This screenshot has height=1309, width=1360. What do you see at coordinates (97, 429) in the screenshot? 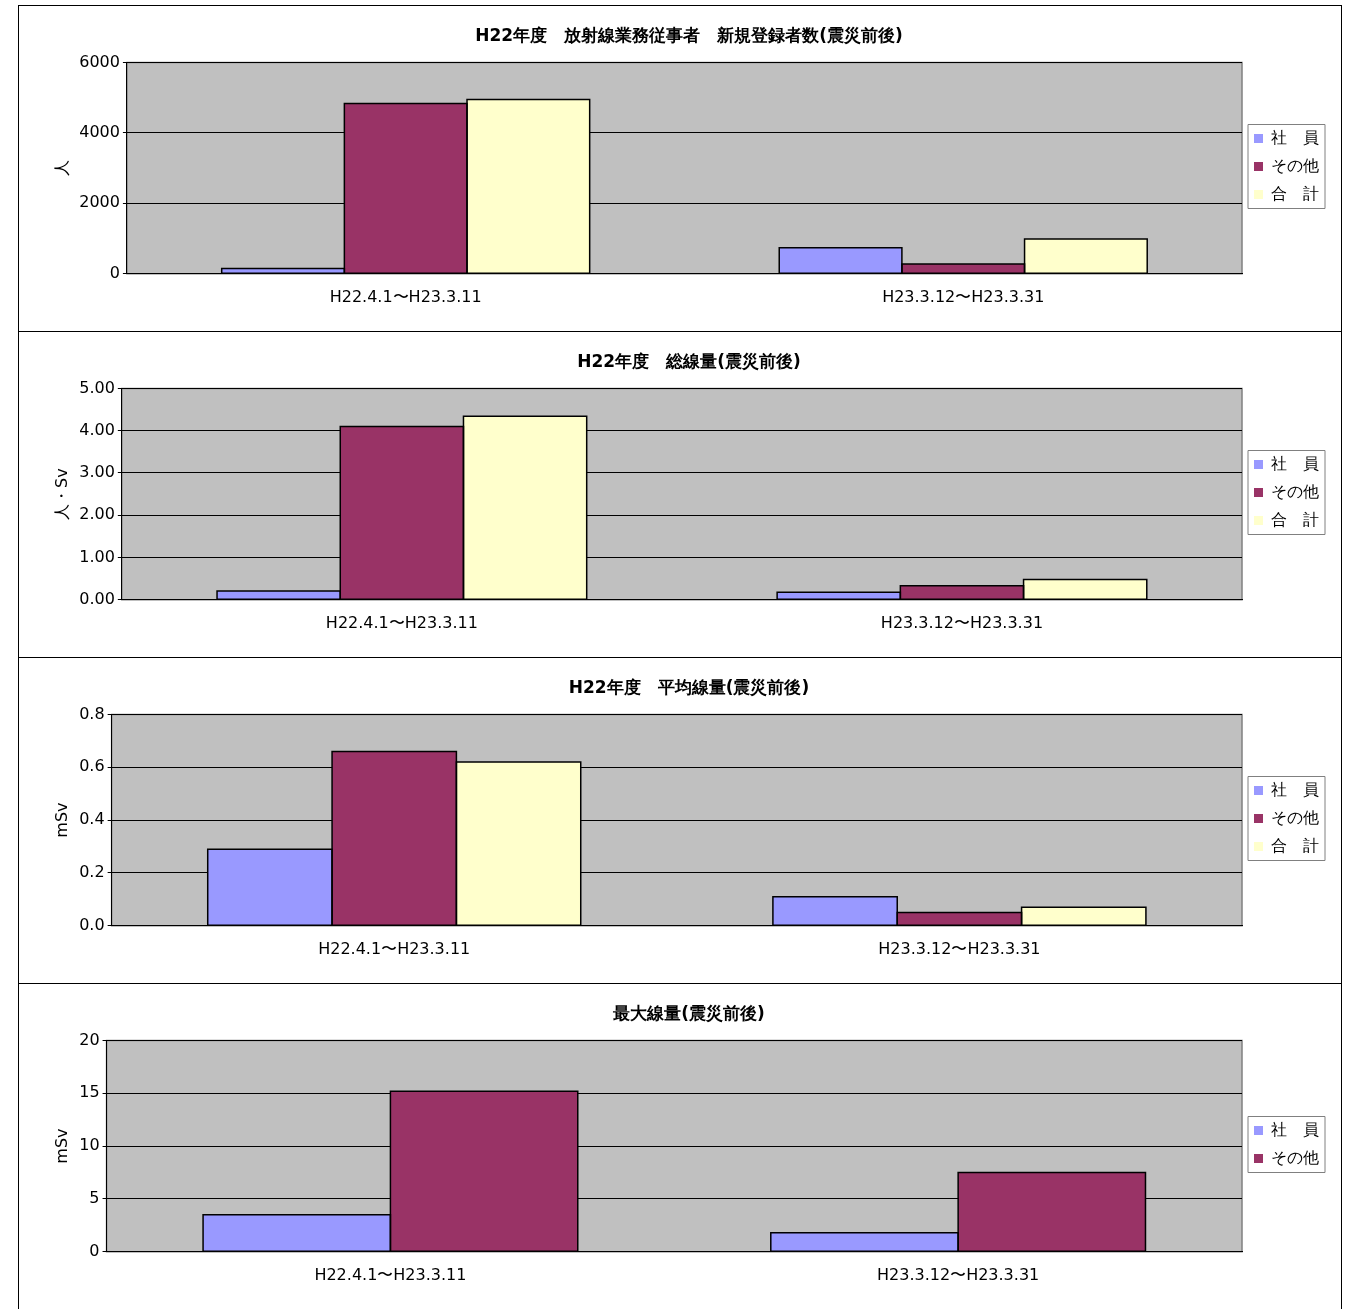
I see `y-tick-label: 4.00` at bounding box center [97, 429].